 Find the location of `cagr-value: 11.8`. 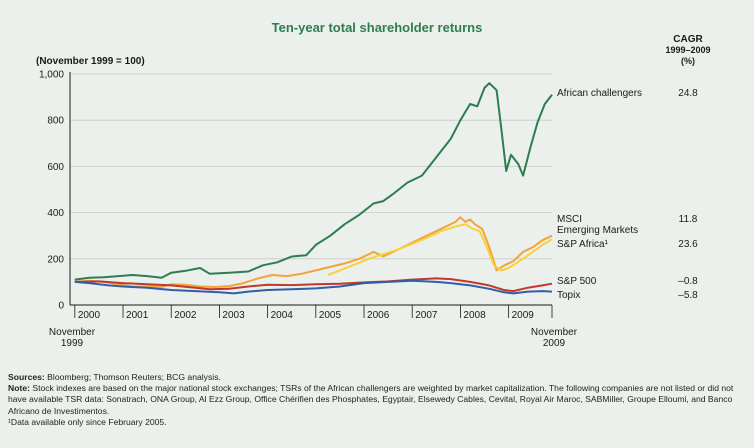

cagr-value: 11.8 is located at coordinates (688, 219).